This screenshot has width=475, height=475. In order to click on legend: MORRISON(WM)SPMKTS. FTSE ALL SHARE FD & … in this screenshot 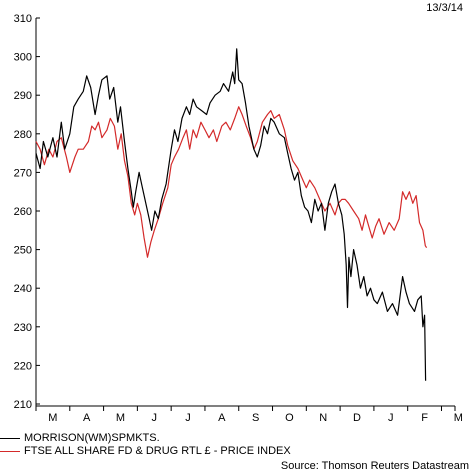, I will do `click(145, 445)`.